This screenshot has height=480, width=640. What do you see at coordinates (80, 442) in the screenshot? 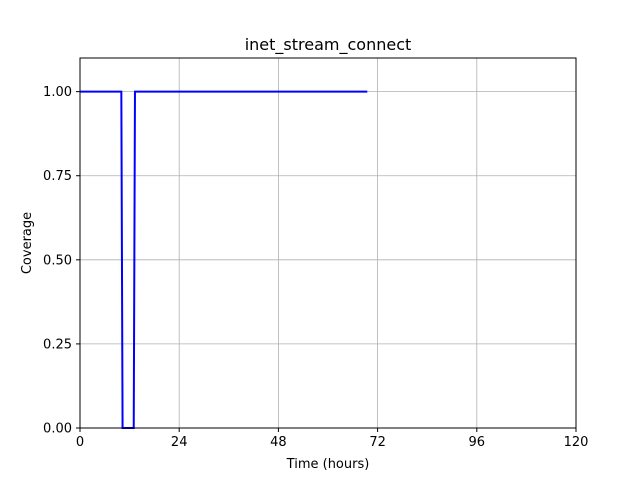
I see `x-tick-label: 0` at bounding box center [80, 442].